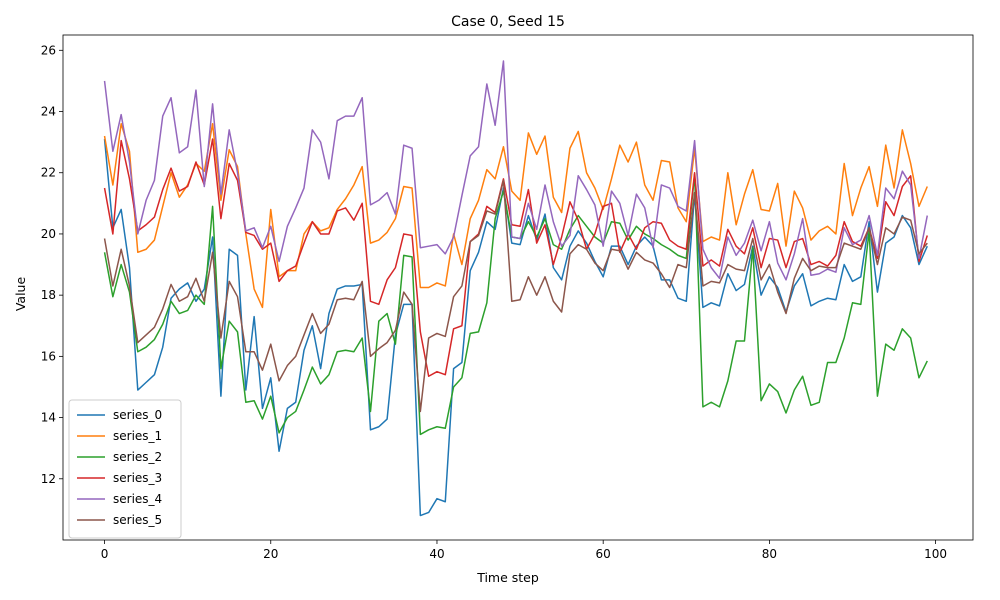 This screenshot has width=1000, height=600. Describe the element at coordinates (137, 499) in the screenshot. I see `legend-label-4: series_4` at that location.